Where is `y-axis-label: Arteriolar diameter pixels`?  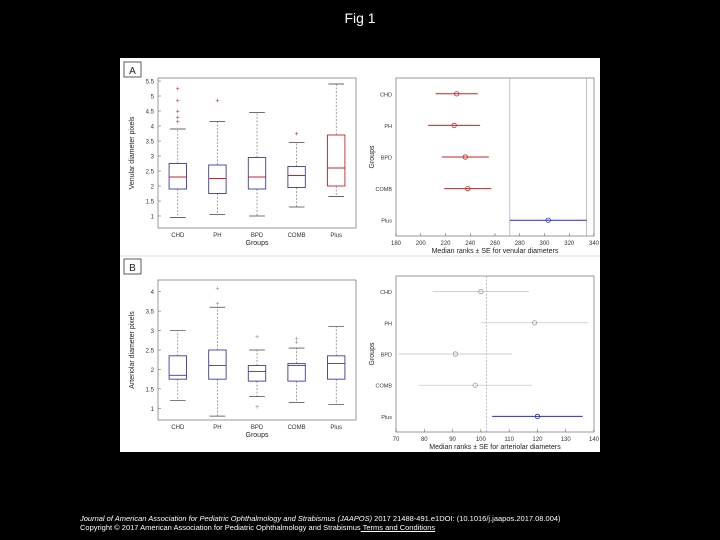
y-axis-label: Arteriolar diameter pixels is located at coordinates (132, 350).